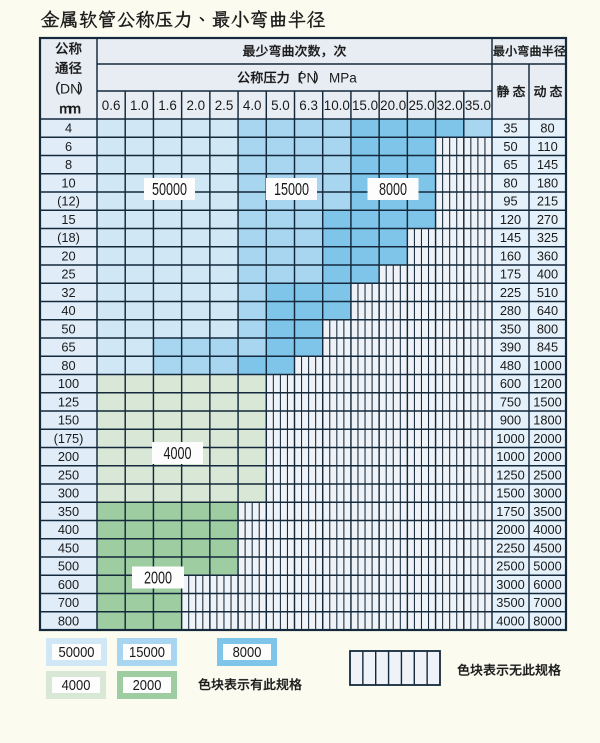 The height and width of the screenshot is (743, 600). What do you see at coordinates (547, 420) in the screenshot?
I see `svg-text: 1800` at bounding box center [547, 420].